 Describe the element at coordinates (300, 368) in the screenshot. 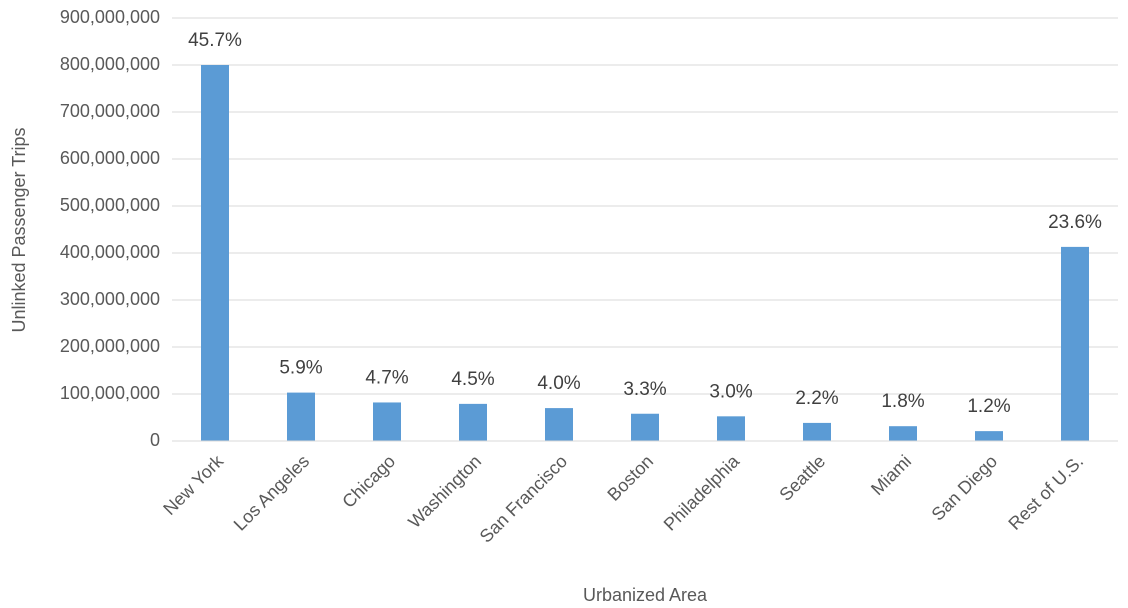

I see `data-label: 5.9%` at that location.